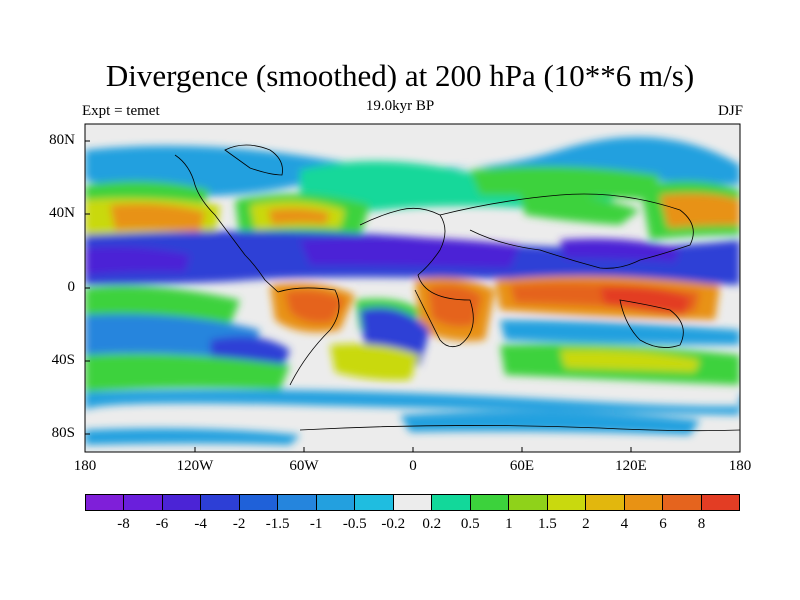 This screenshot has width=800, height=600. I want to click on colorbar, so click(412, 502).